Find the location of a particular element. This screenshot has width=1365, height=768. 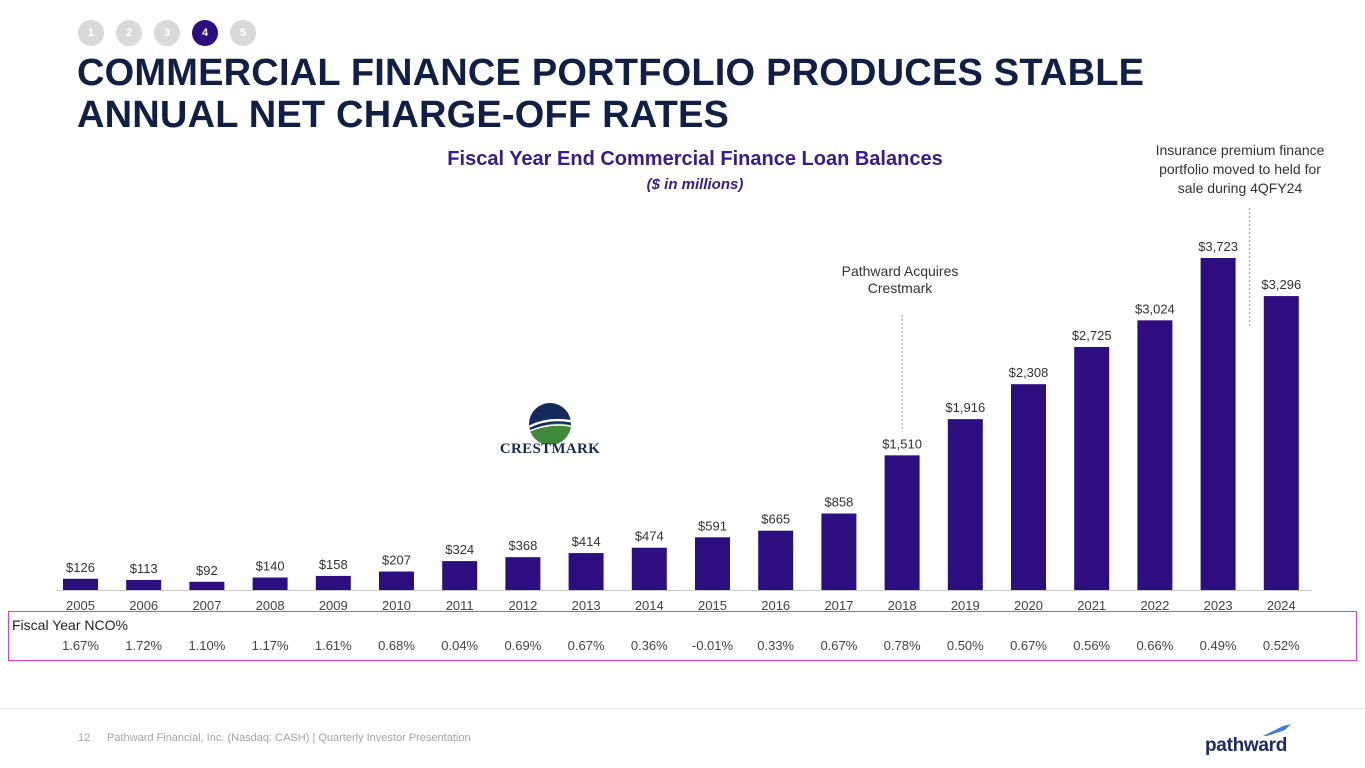

pathward-swoosh-icon is located at coordinates (1277, 730).